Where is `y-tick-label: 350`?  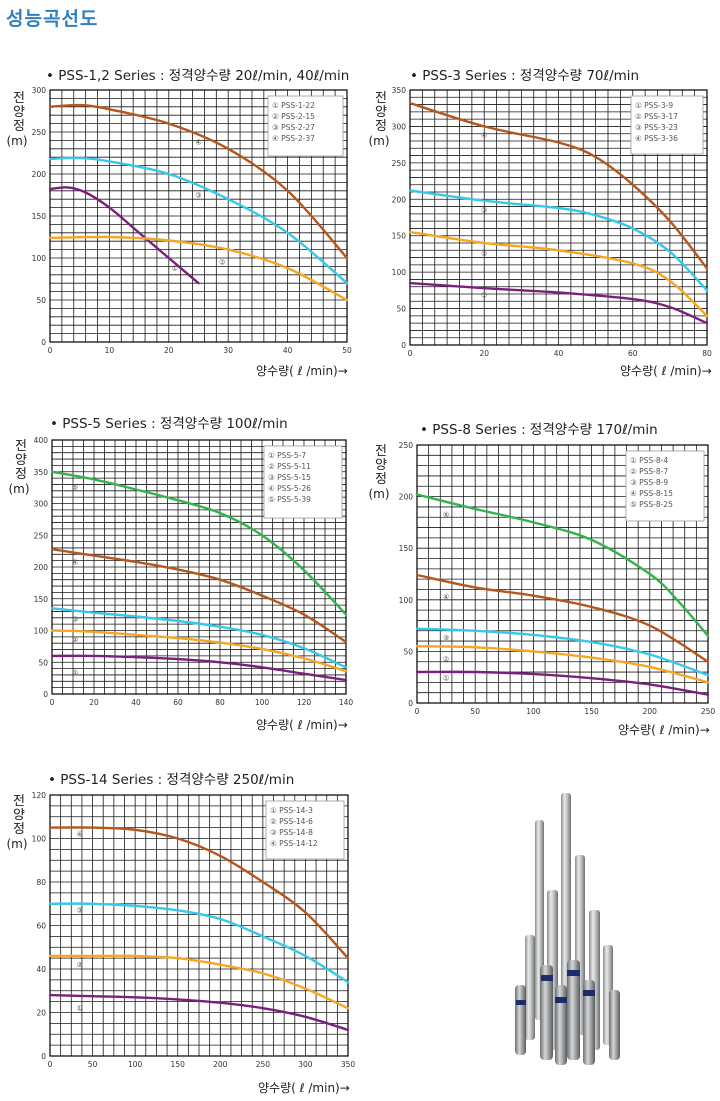 y-tick-label: 350 is located at coordinates (399, 90).